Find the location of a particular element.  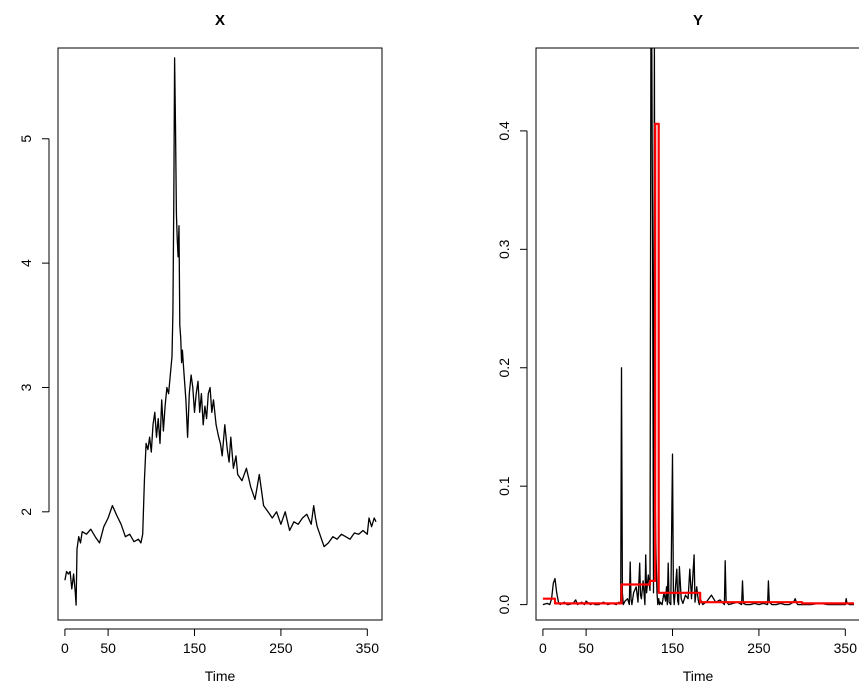

y-tick-label: 3 is located at coordinates (26, 387).